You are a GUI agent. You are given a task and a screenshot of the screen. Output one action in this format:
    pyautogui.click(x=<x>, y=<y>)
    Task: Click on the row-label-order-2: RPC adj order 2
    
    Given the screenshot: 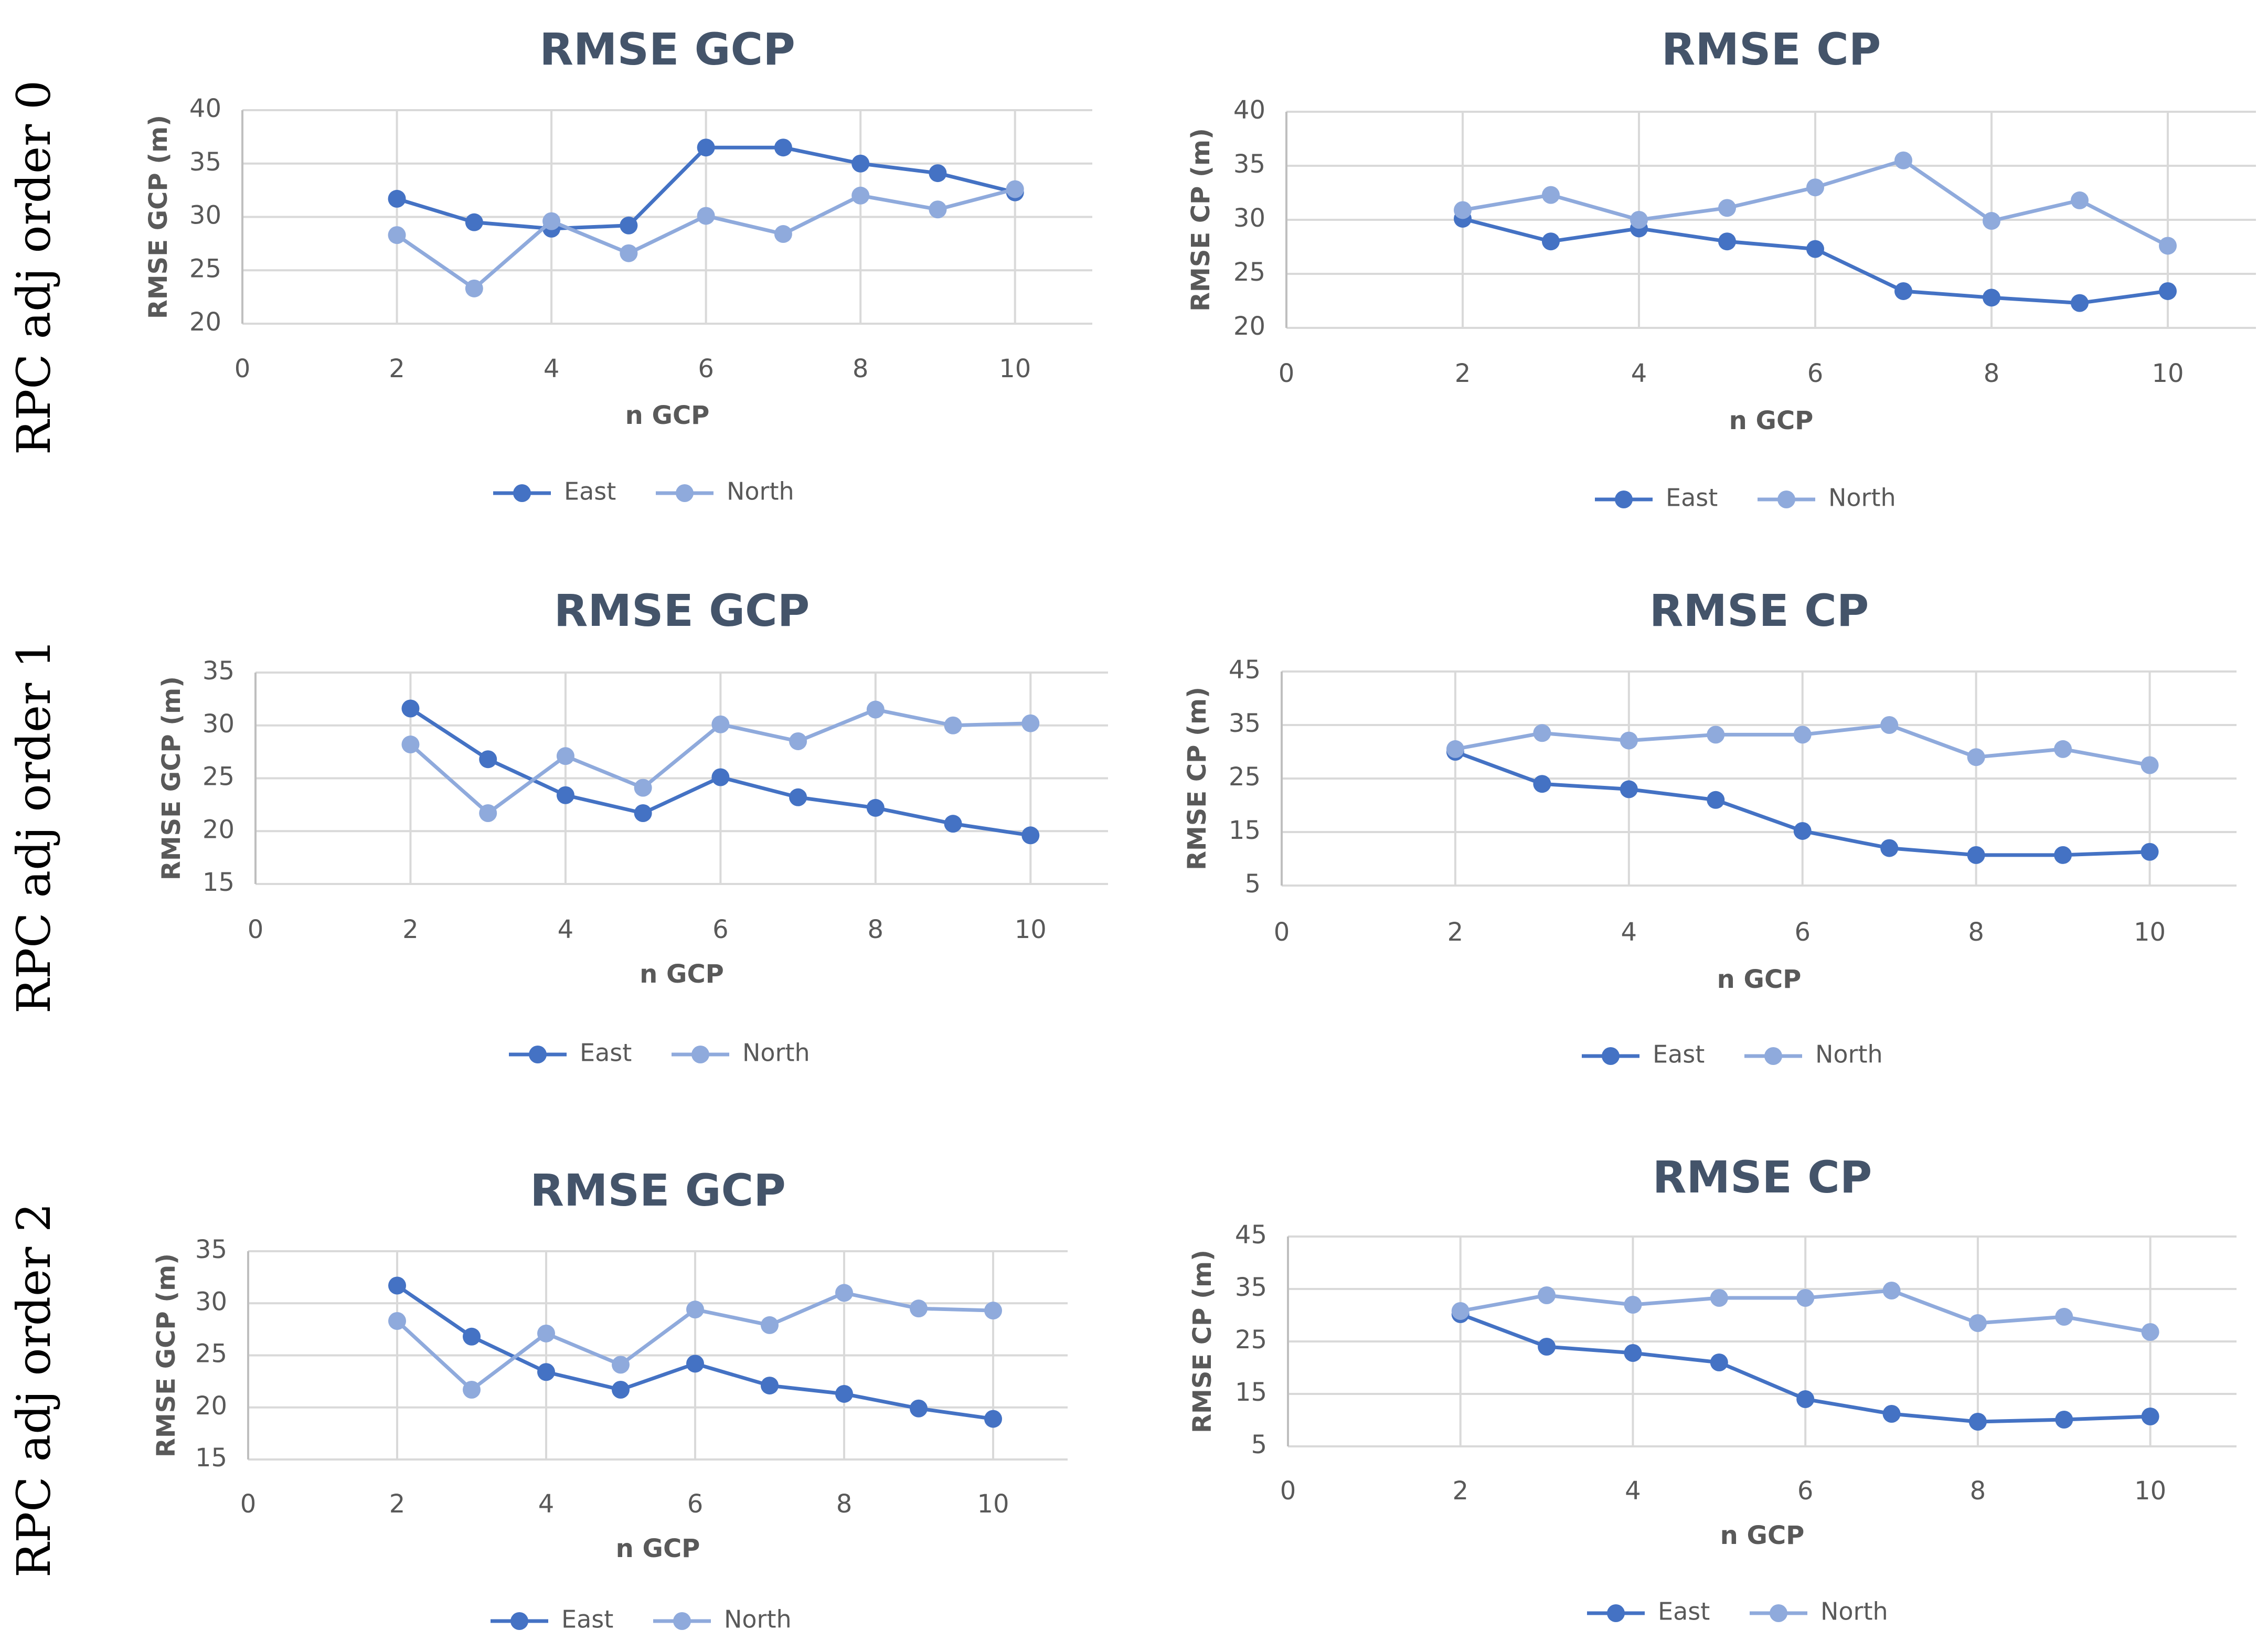 What is the action you would take?
    pyautogui.click(x=34, y=1390)
    